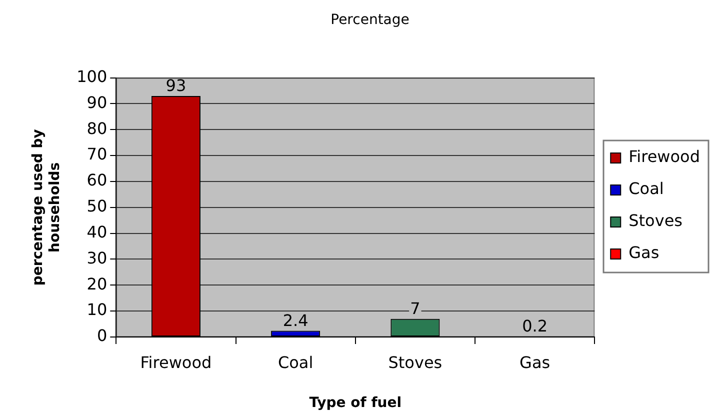 Image resolution: width=724 pixels, height=416 pixels. I want to click on legend-label: Gas, so click(644, 252).